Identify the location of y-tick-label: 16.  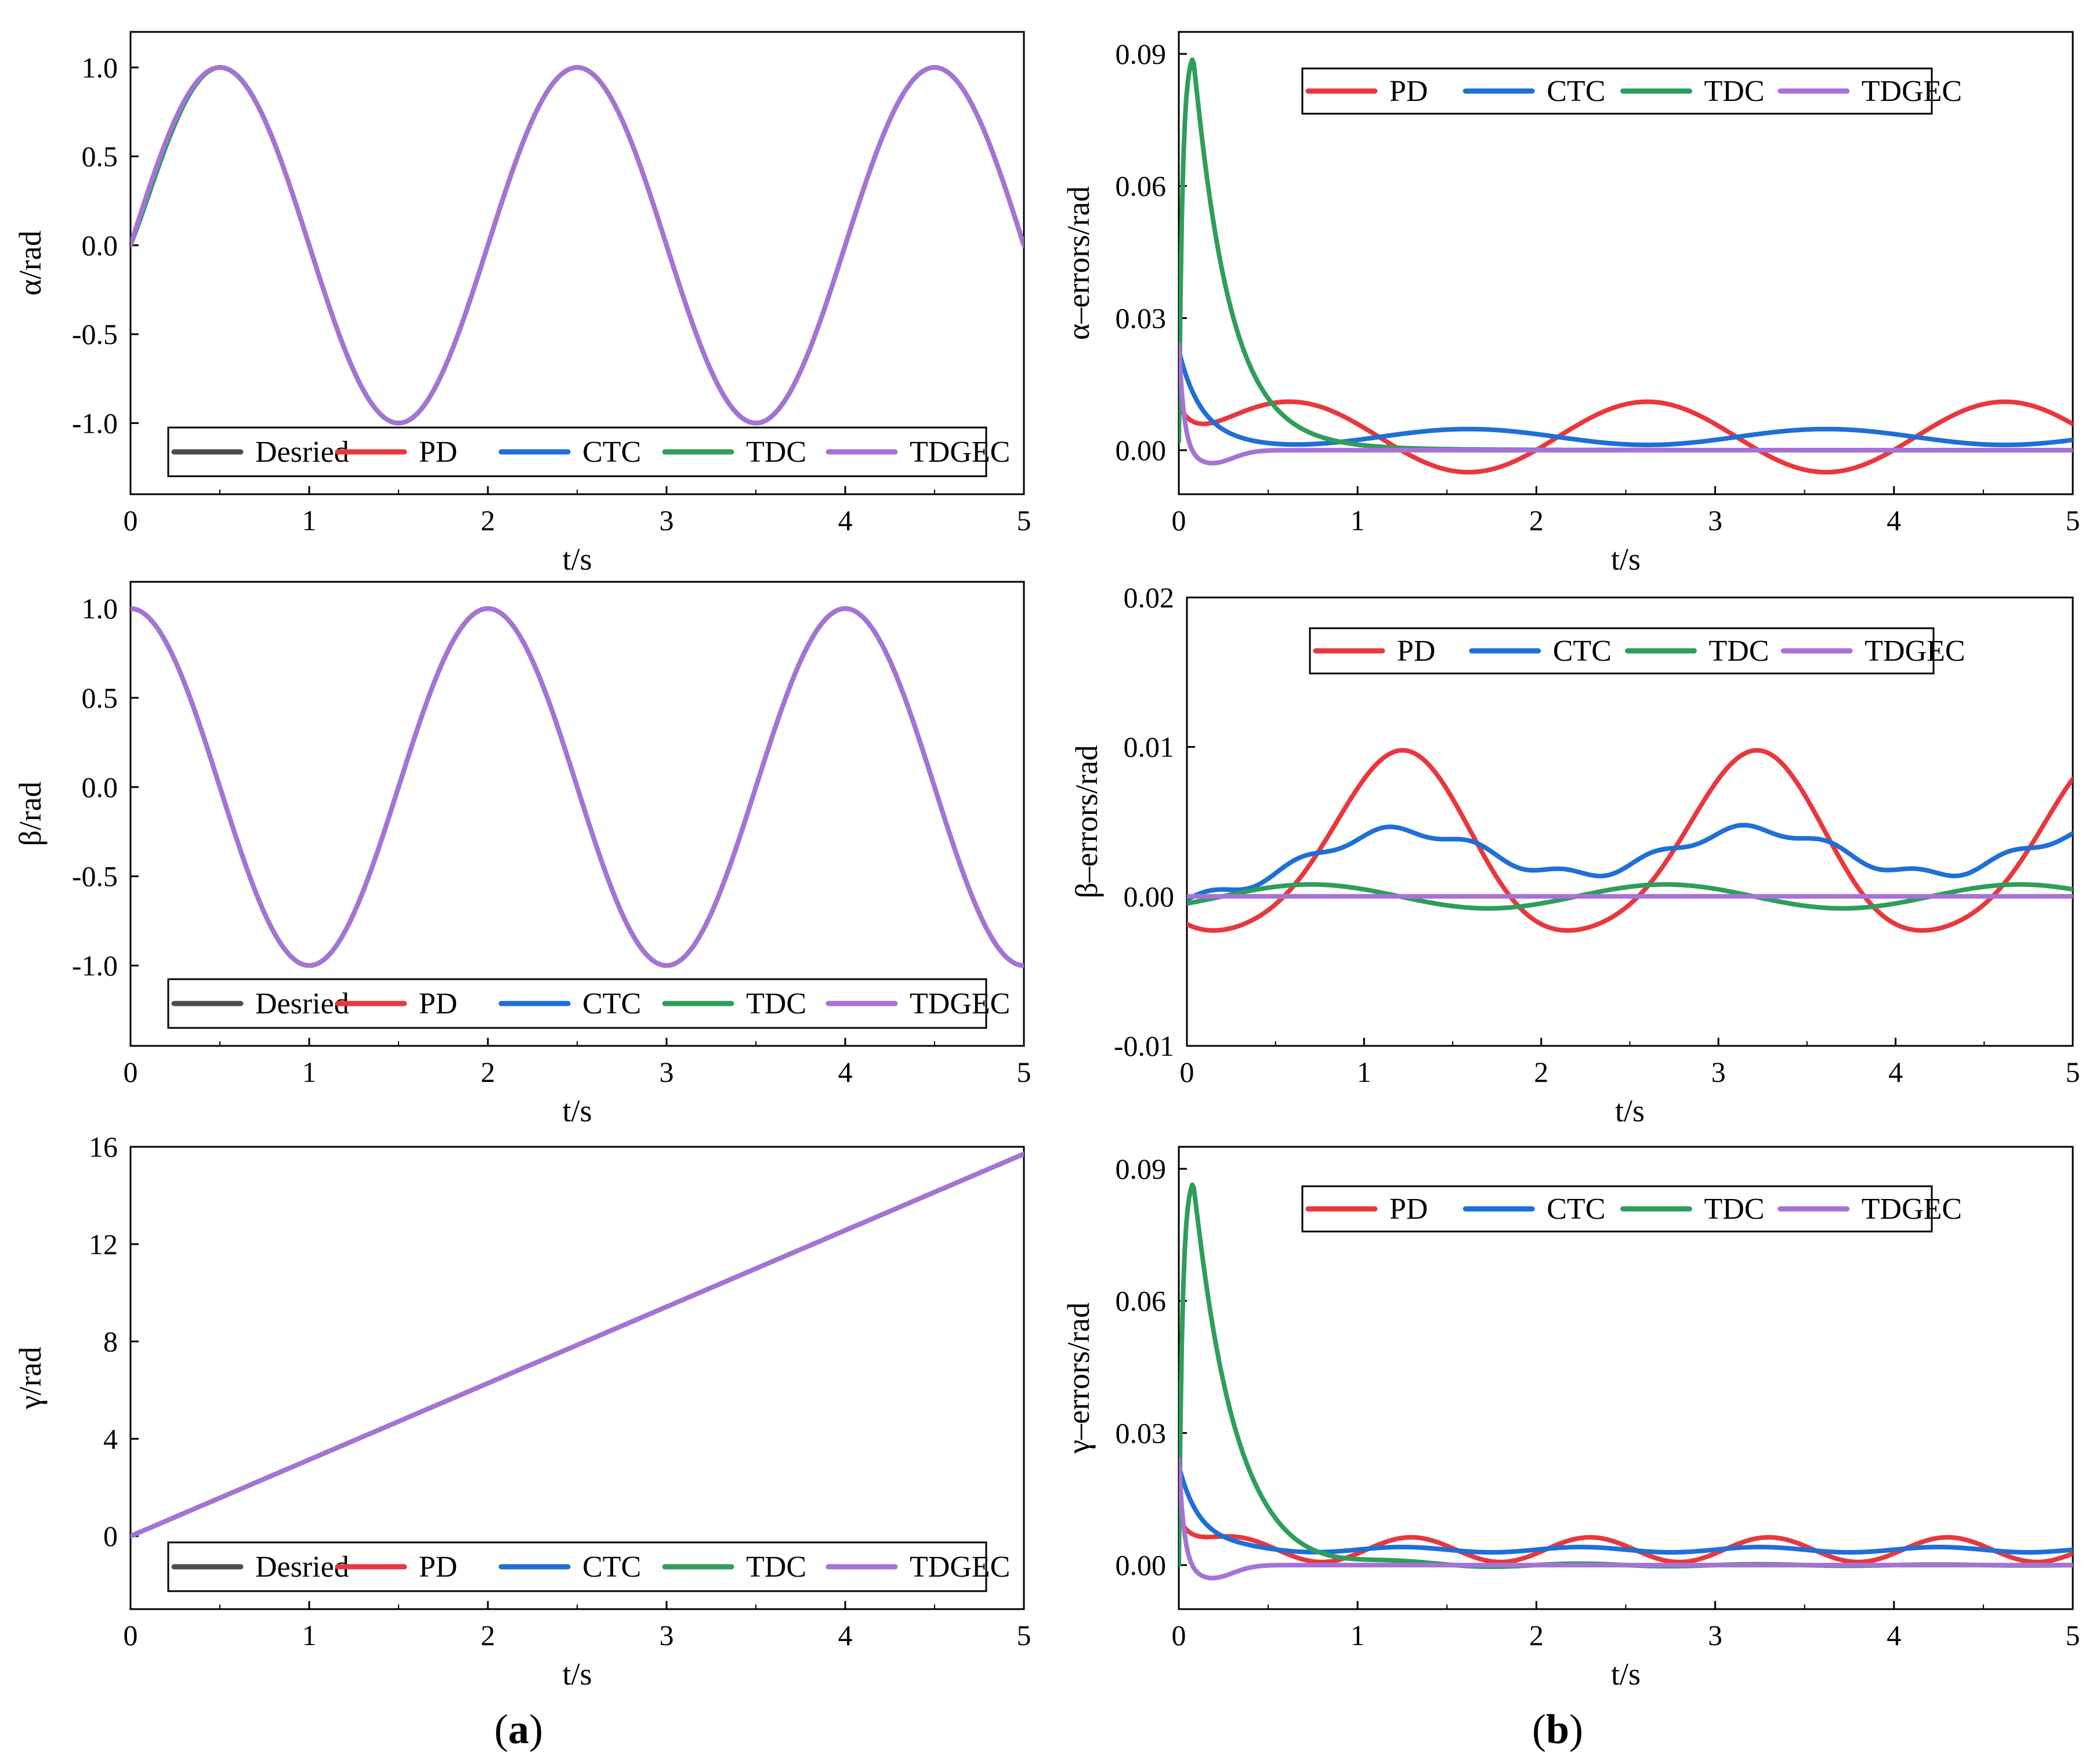
(103, 1147).